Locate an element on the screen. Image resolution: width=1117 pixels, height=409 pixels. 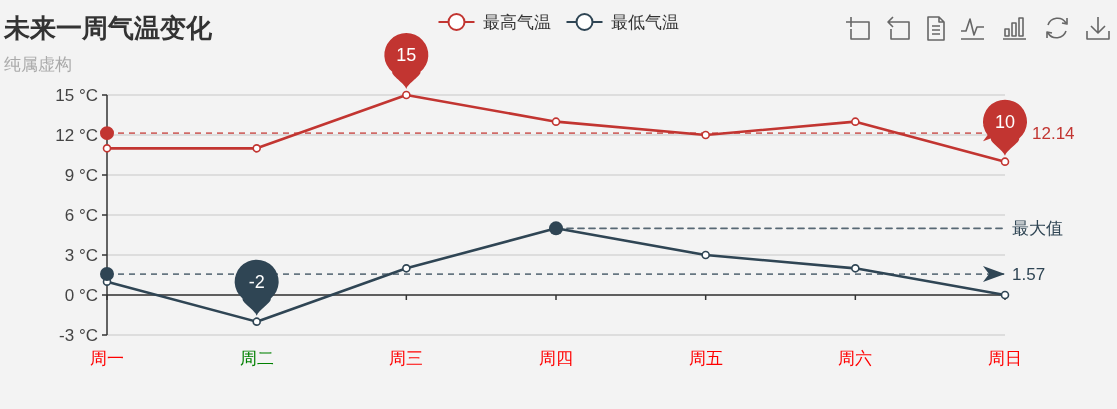
y-tick-label: -3 °C is located at coordinates (78, 335).